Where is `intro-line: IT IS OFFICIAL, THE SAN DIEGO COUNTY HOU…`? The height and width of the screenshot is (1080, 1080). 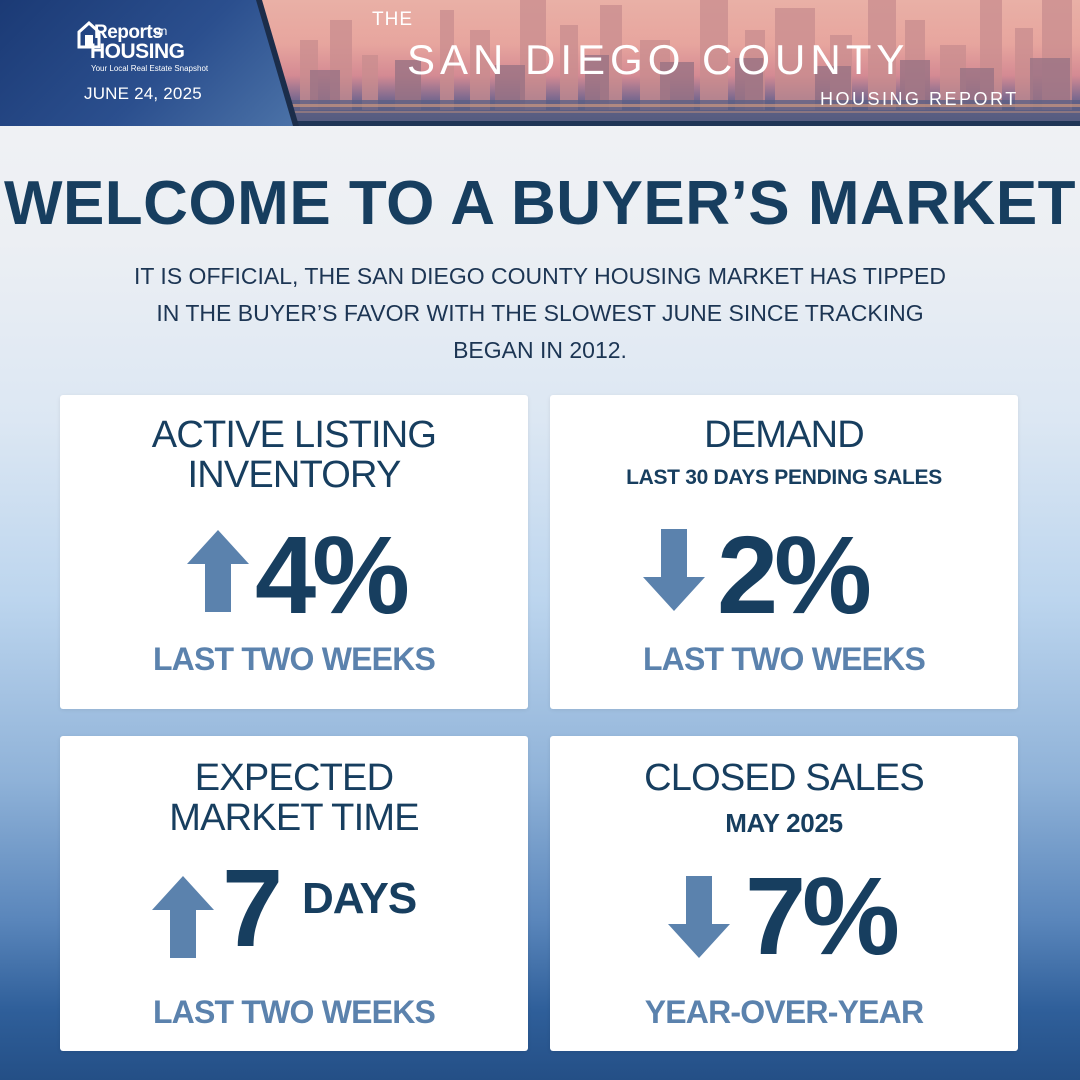 intro-line: IT IS OFFICIAL, THE SAN DIEGO COUNTY HOU… is located at coordinates (540, 276).